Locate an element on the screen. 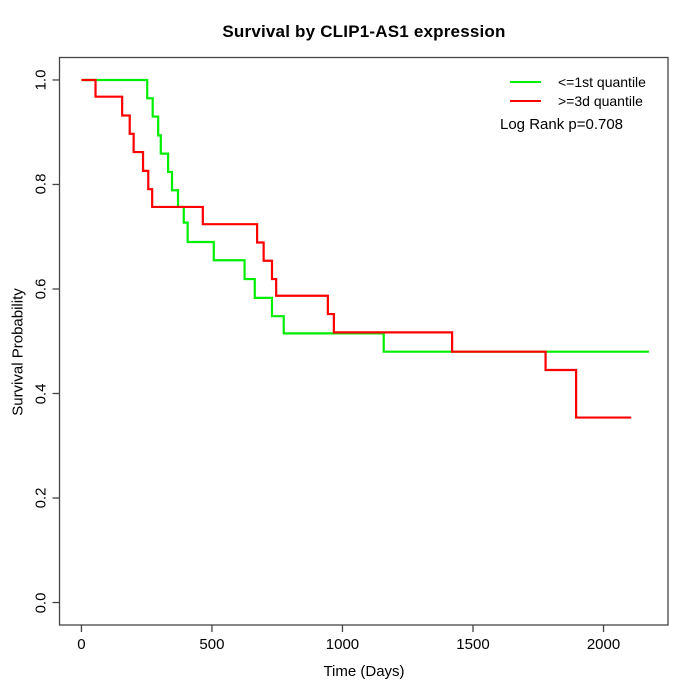  y-tick-label: 0.4 is located at coordinates (41, 393).